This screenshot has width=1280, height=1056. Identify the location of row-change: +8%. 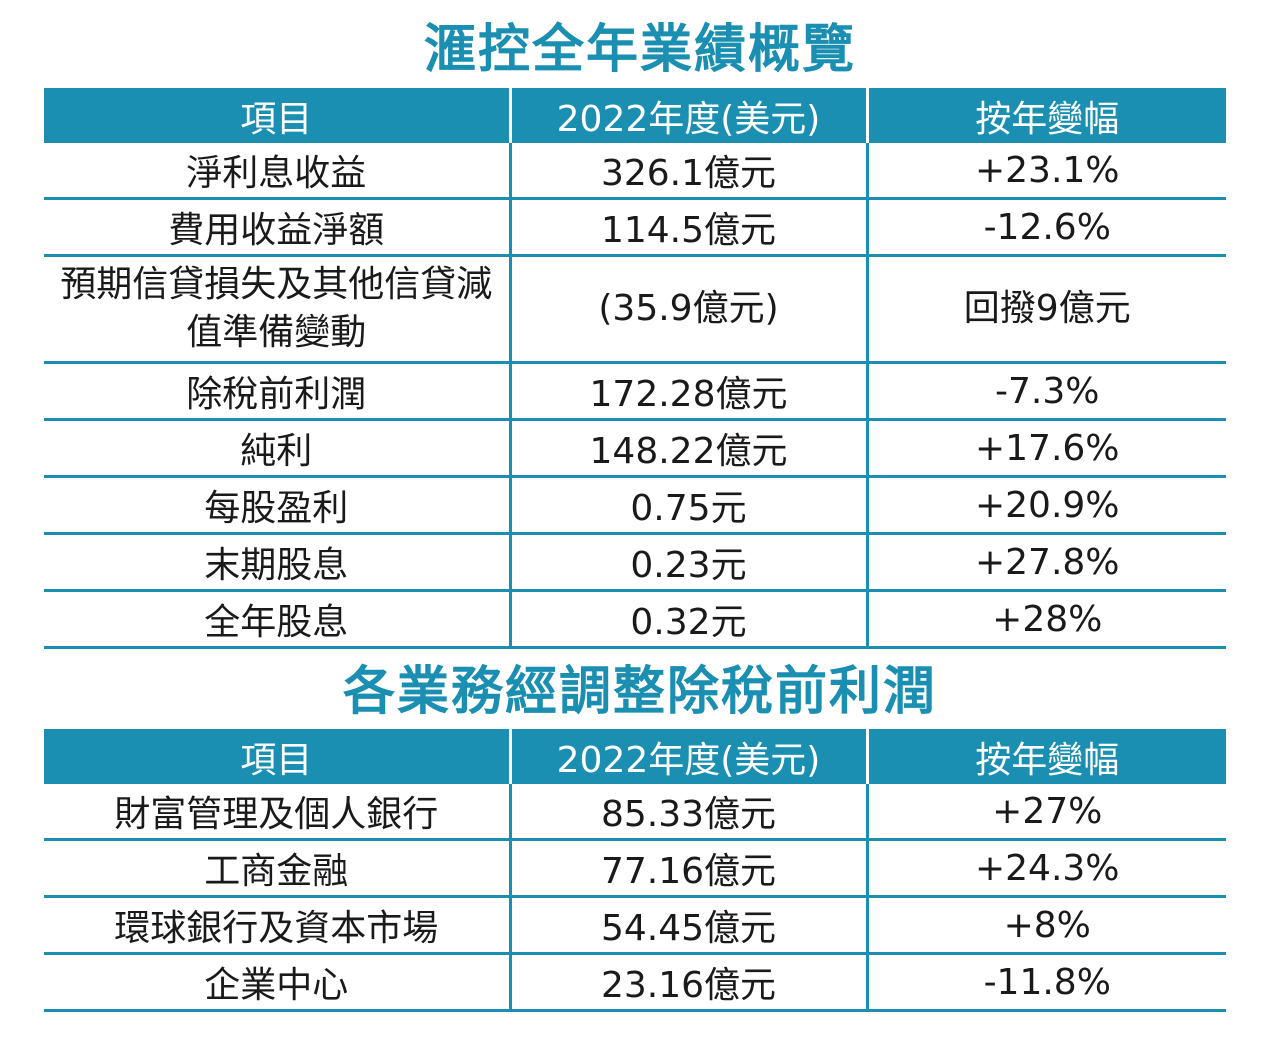
(1045, 924).